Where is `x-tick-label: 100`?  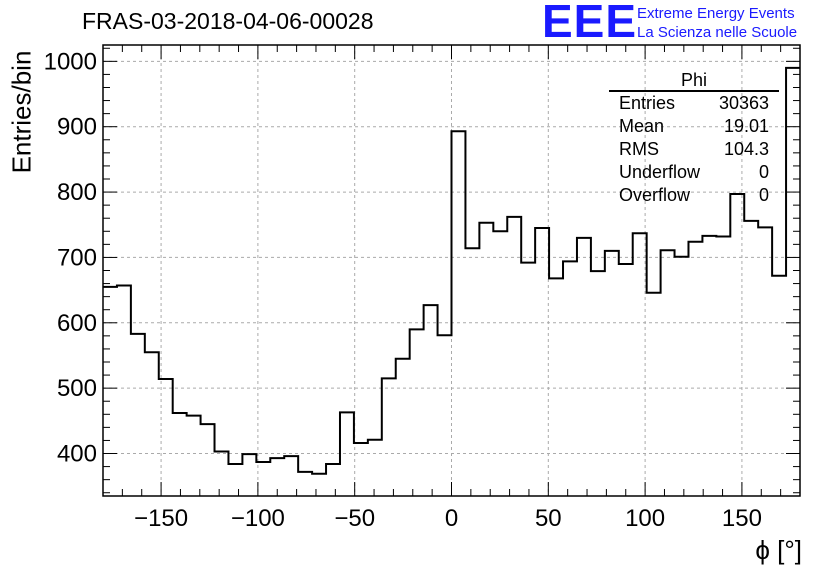
x-tick-label: 100 is located at coordinates (645, 518).